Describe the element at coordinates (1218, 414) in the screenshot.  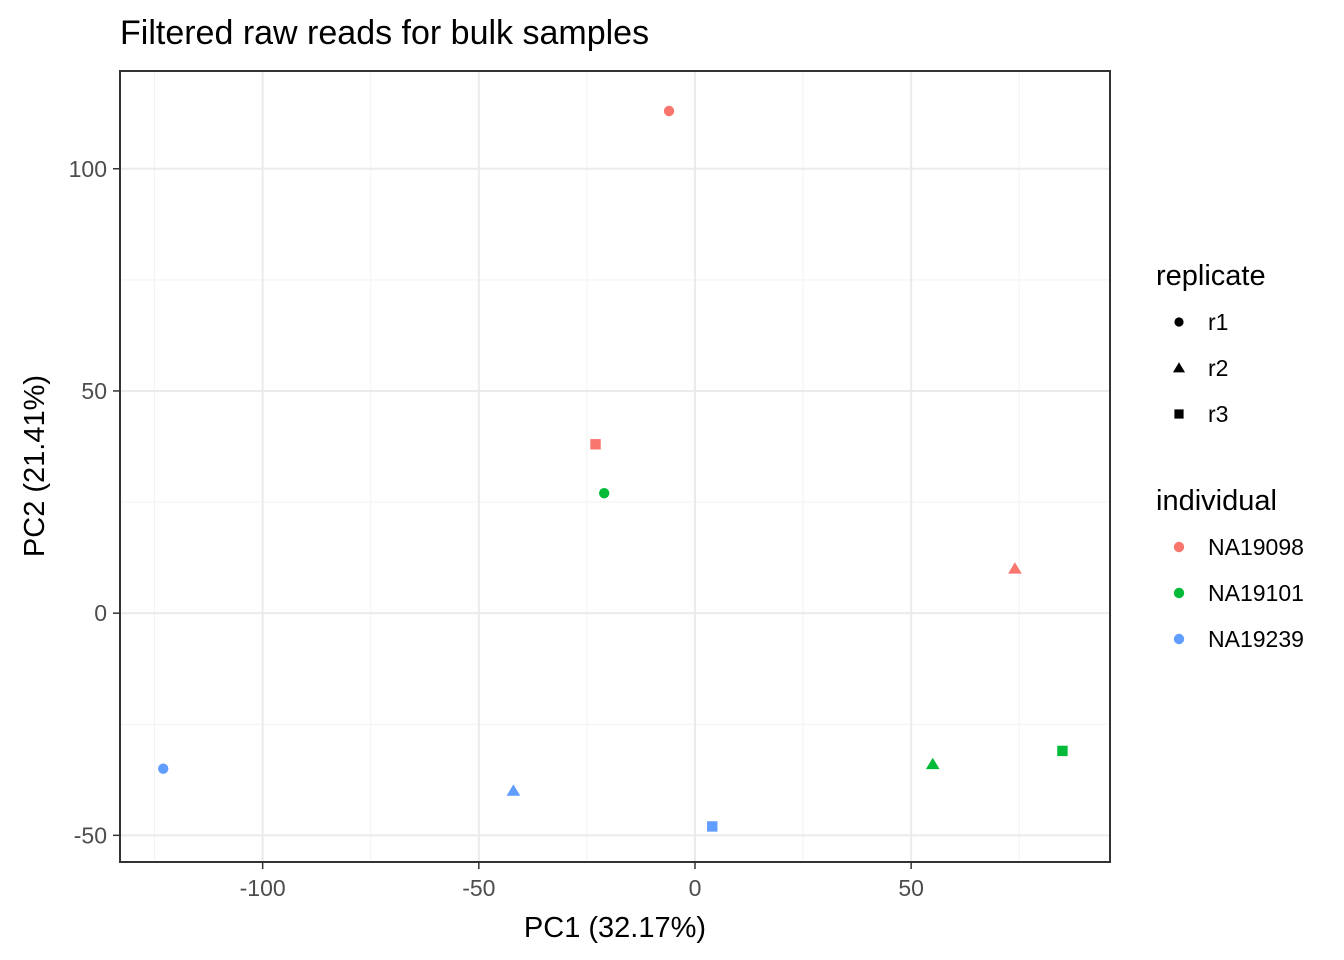
I see `legend-label: r3` at that location.